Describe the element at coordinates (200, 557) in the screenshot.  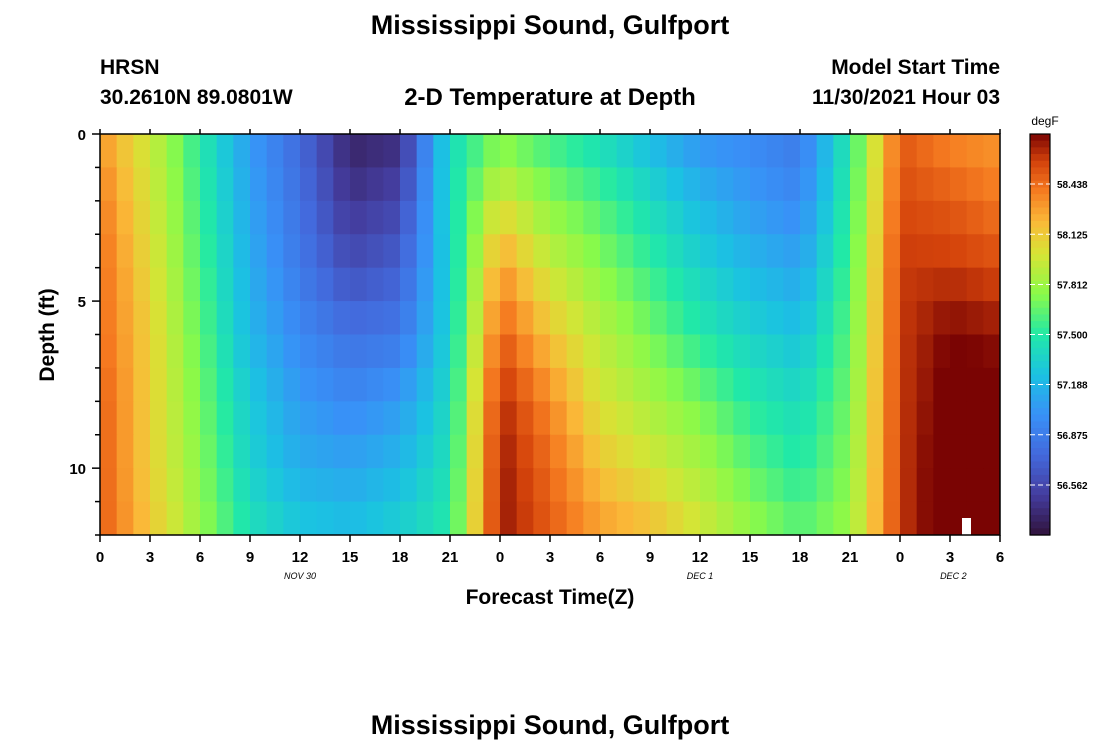
I see `x-tick-label: 6` at that location.